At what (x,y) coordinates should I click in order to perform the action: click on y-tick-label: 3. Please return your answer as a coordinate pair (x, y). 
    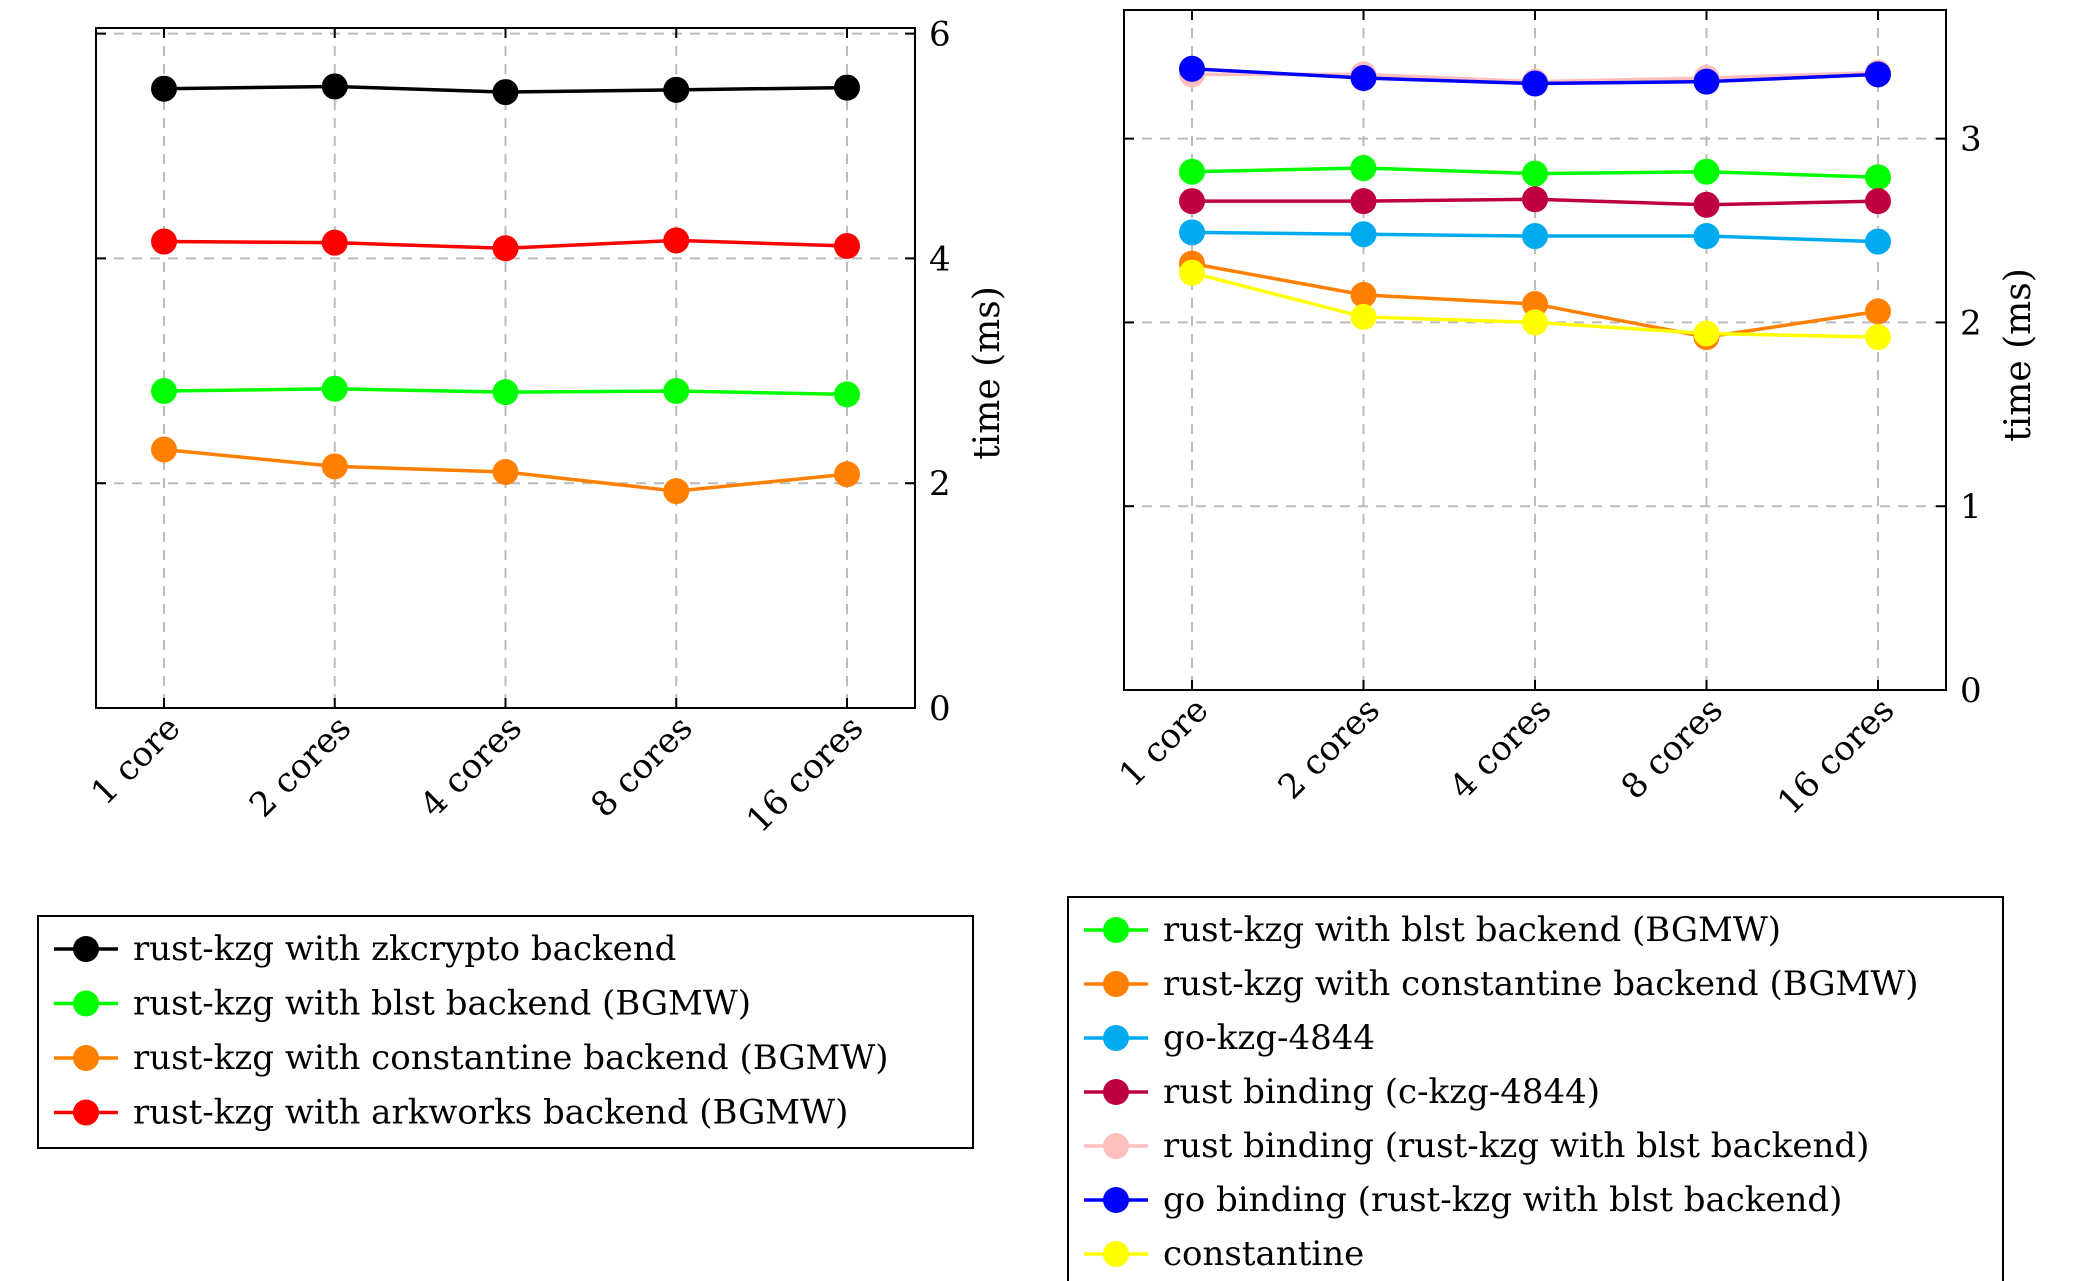
    Looking at the image, I should click on (1971, 140).